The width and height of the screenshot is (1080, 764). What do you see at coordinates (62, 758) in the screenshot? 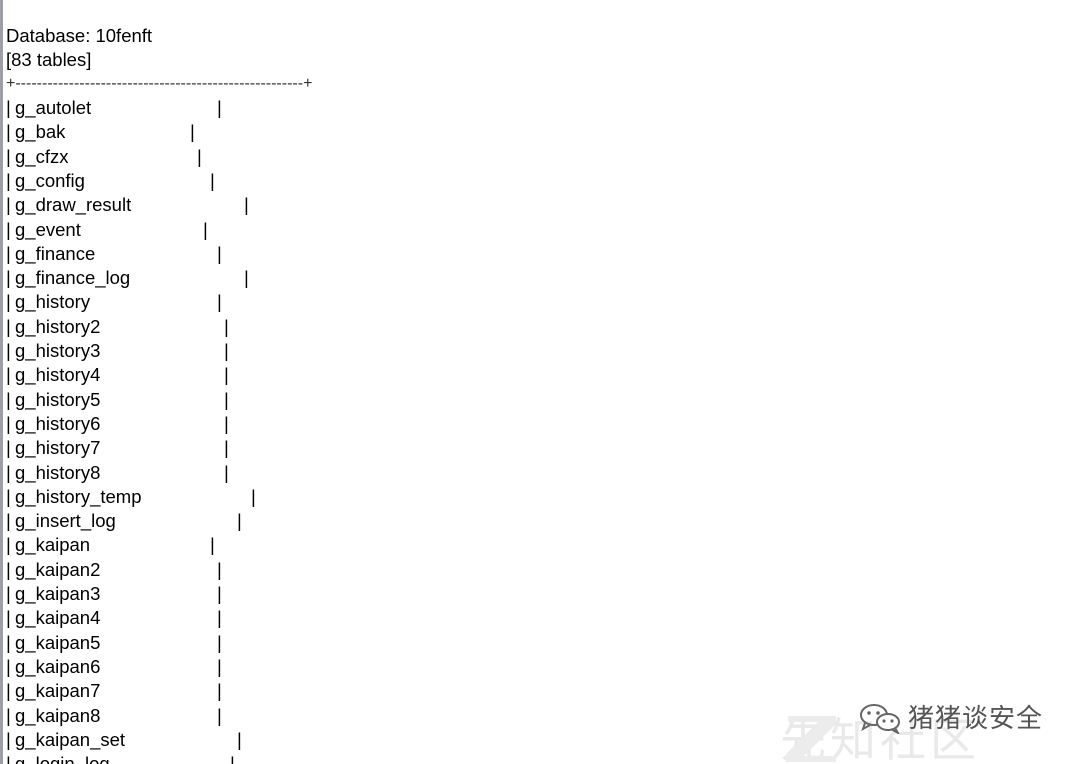
I see `table-name: g_login_log` at bounding box center [62, 758].